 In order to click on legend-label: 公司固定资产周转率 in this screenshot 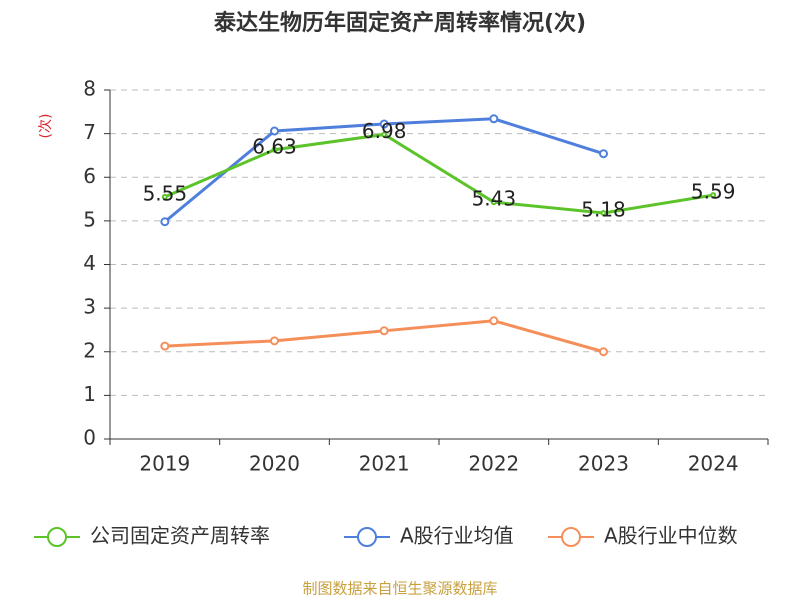, I will do `click(180, 536)`.